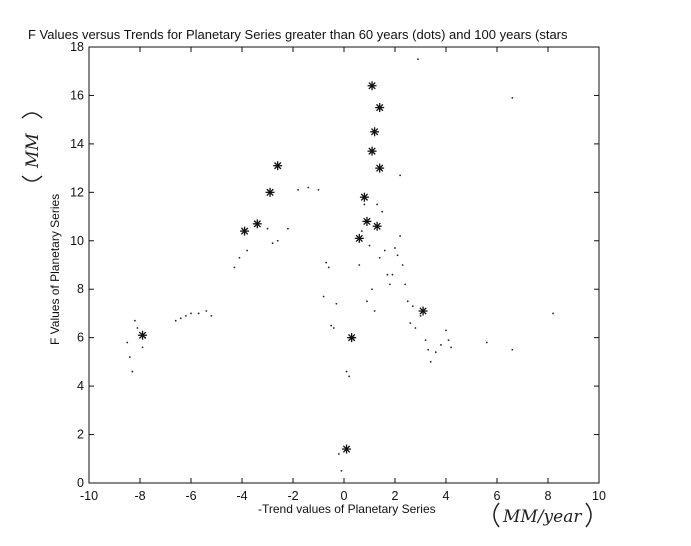  Describe the element at coordinates (77, 241) in the screenshot. I see `y-tick-label: 10` at that location.